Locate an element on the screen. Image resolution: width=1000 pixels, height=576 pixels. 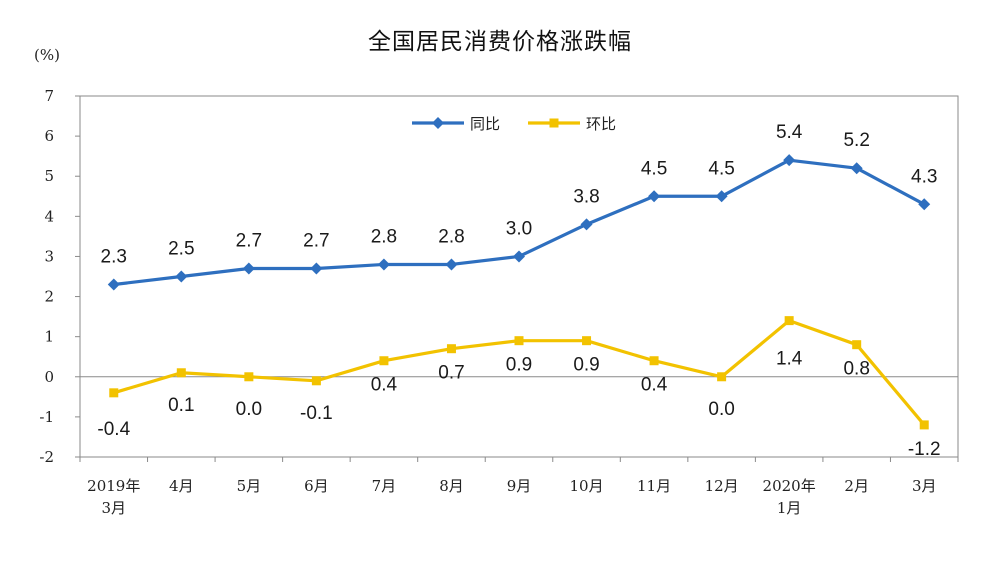
y-tick-label: 2 is located at coordinates (49, 297).